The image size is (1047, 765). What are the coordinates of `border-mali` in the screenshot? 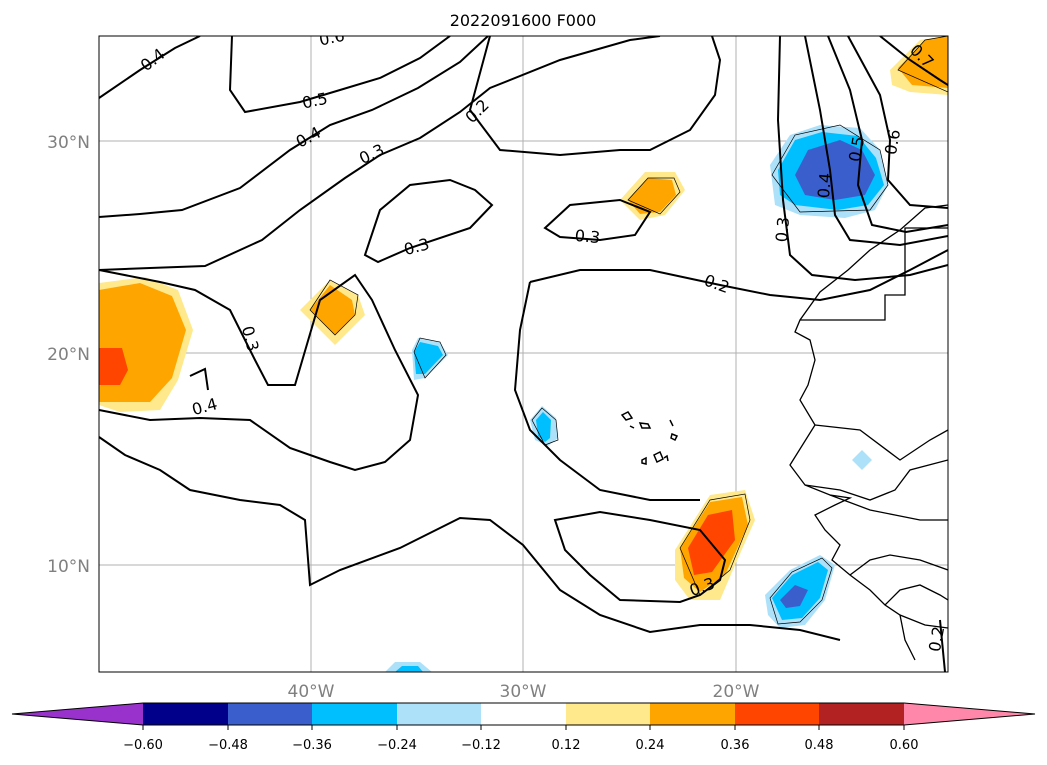 It's located at (881, 442).